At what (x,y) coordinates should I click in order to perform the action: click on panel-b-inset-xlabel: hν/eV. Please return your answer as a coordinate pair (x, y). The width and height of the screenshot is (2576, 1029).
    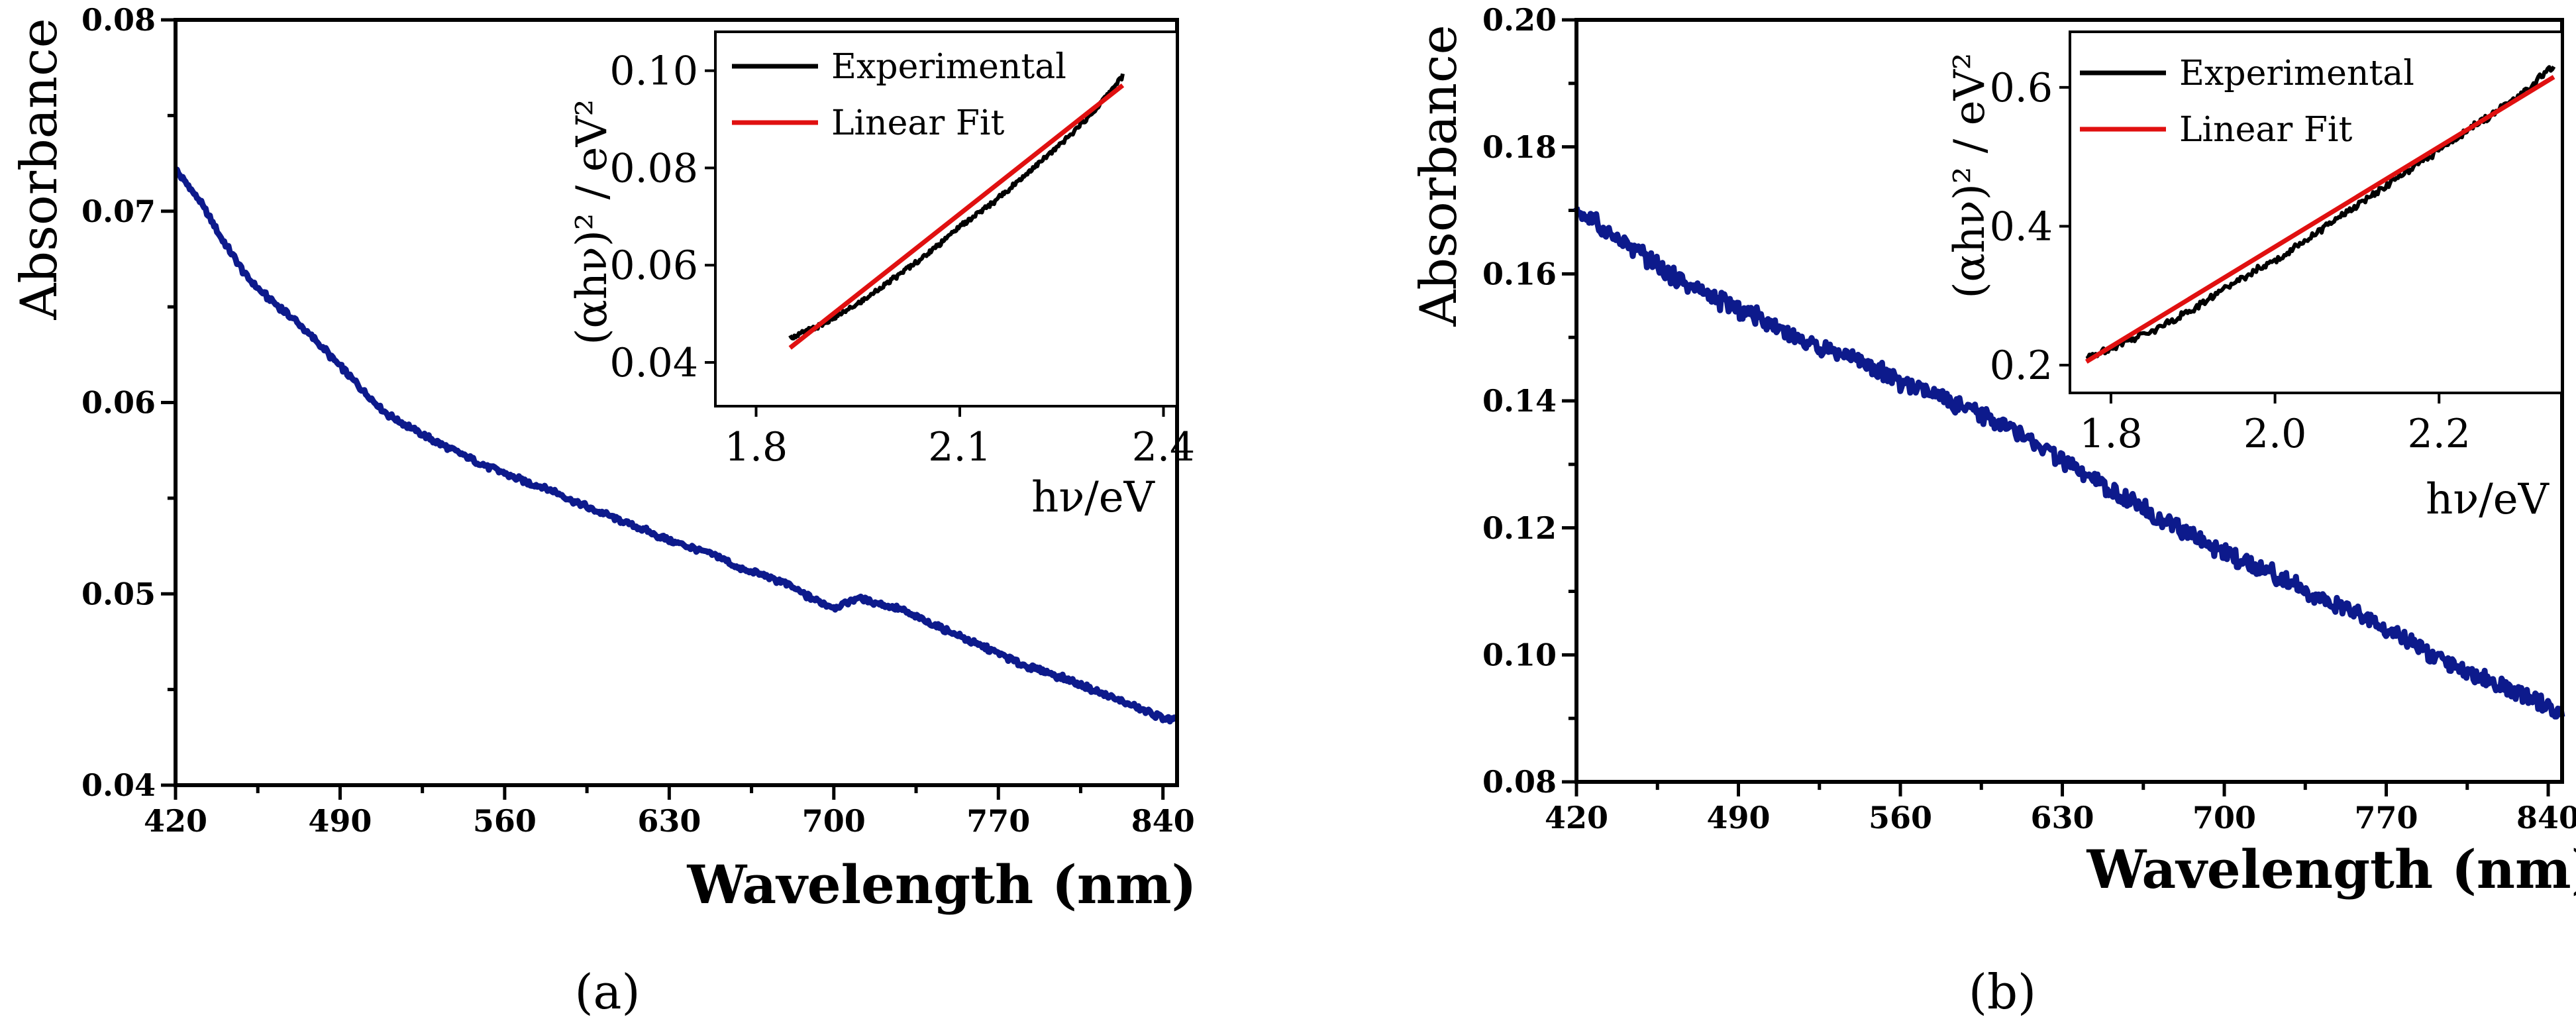
    Looking at the image, I should click on (2488, 500).